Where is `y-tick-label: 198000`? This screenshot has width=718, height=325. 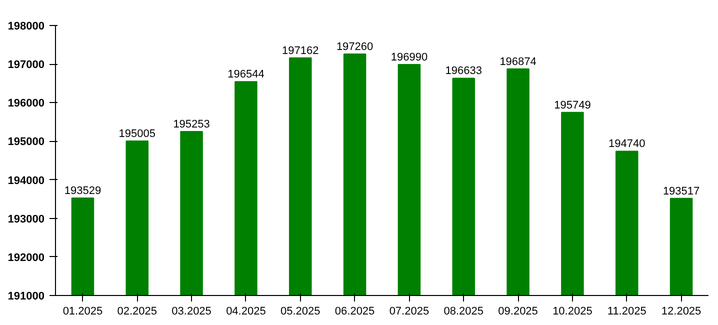 y-tick-label: 198000 is located at coordinates (26, 26).